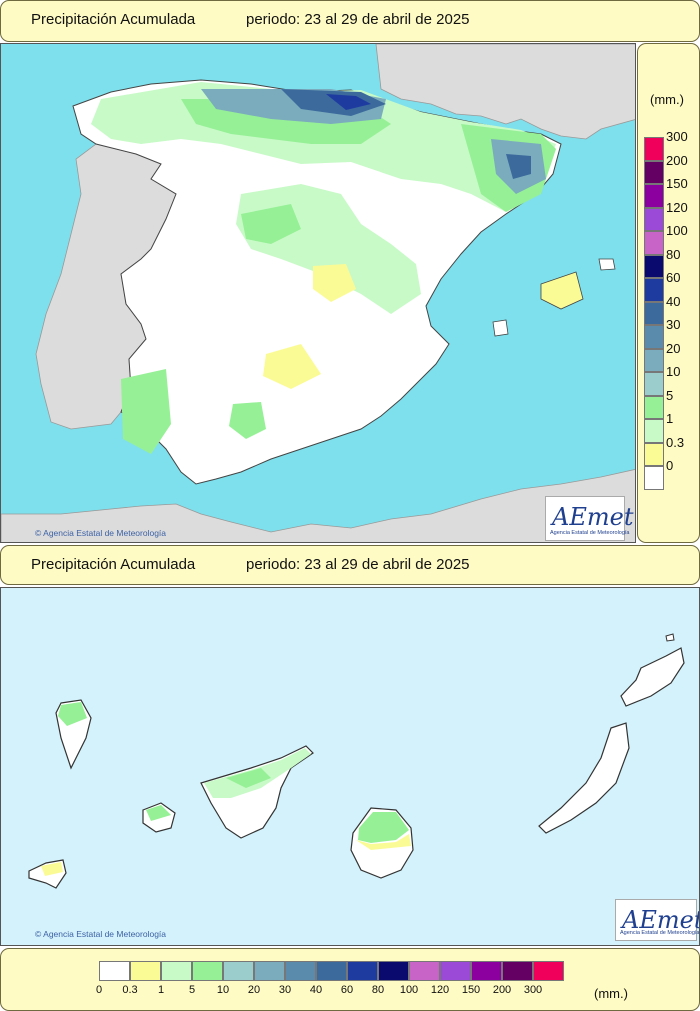 The width and height of the screenshot is (700, 1011). Describe the element at coordinates (669, 333) in the screenshot. I see `legend-class-30: 30` at that location.